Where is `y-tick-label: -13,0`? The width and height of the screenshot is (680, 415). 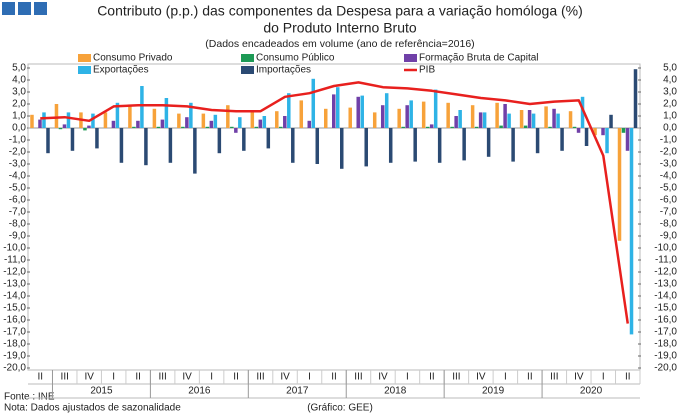 y-tick-label: -13,0 is located at coordinates (14, 284).